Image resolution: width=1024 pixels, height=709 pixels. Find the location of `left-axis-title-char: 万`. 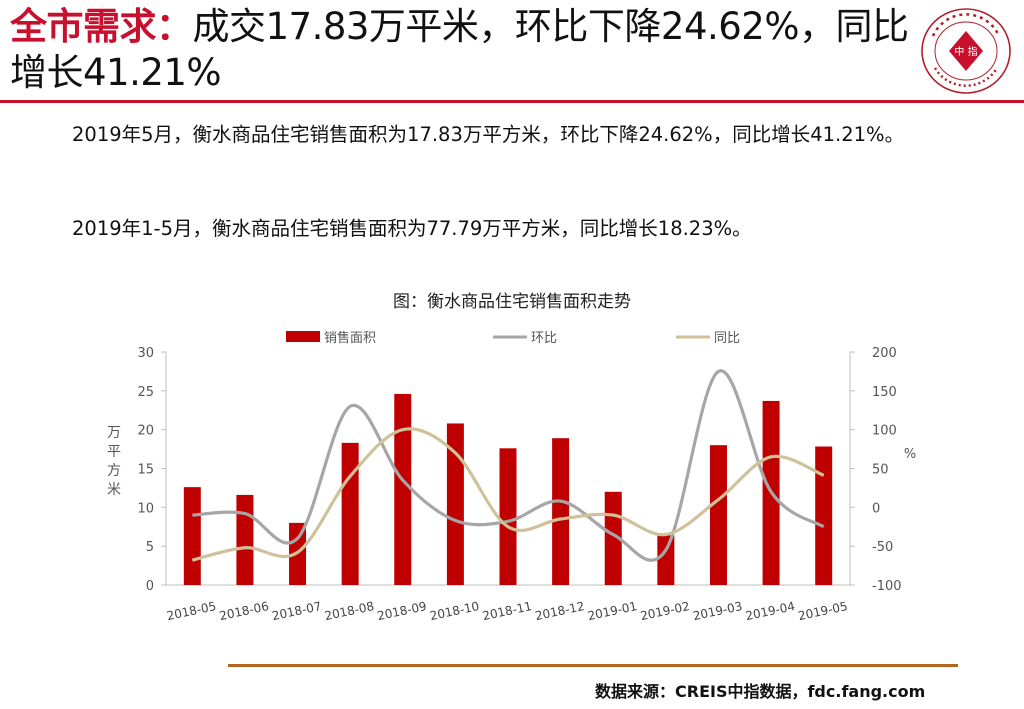

left-axis-title-char: 万 is located at coordinates (114, 433).